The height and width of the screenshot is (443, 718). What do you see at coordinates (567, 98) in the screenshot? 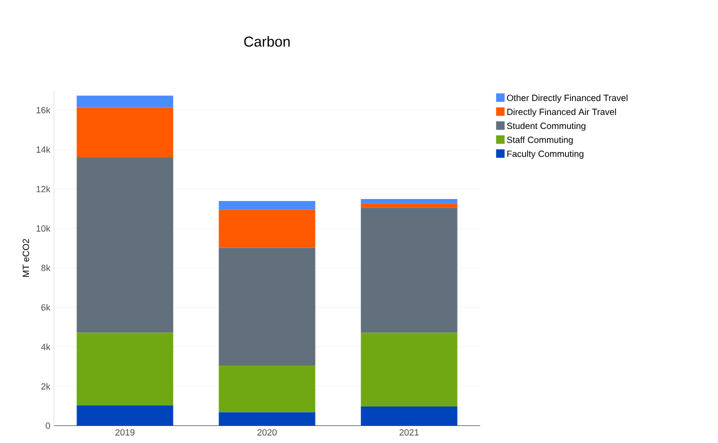
I see `legend-label: Other Directly Financed Travel` at bounding box center [567, 98].